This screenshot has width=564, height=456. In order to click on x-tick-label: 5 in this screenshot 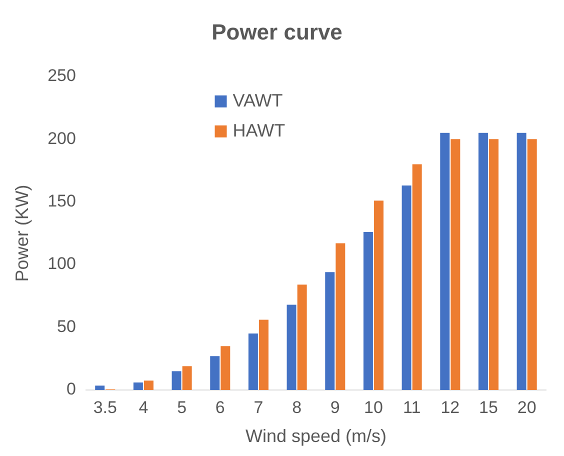, I will do `click(182, 407)`.